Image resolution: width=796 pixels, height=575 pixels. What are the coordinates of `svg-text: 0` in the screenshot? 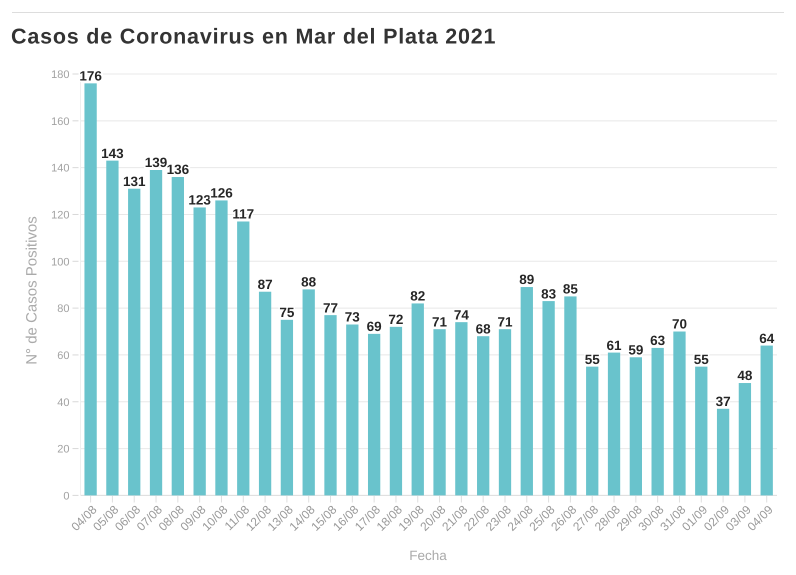 It's located at (66, 496).